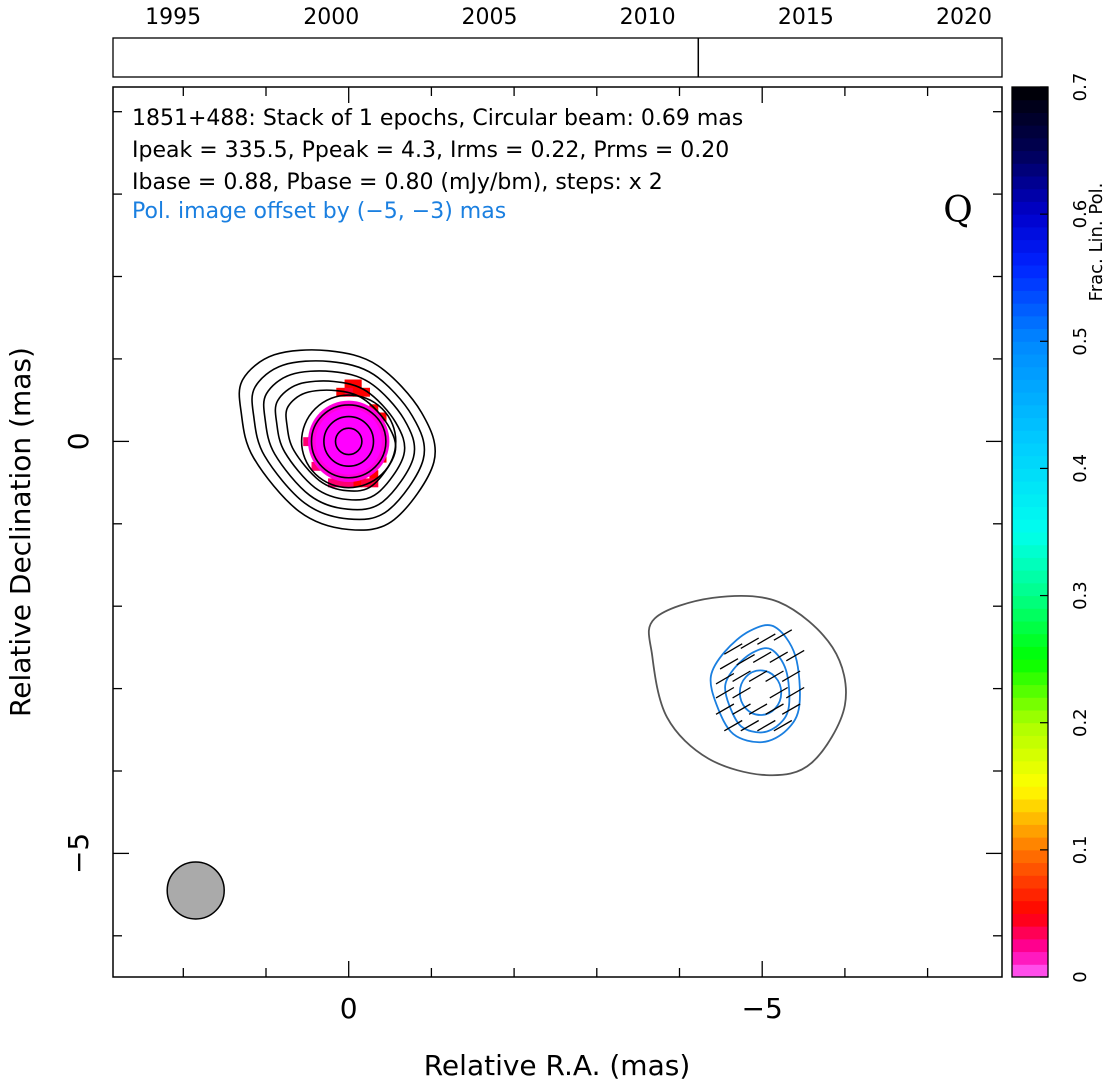 The image size is (1111, 1085). What do you see at coordinates (1080, 722) in the screenshot?
I see `colorbar-tick-label: 0.2` at bounding box center [1080, 722].